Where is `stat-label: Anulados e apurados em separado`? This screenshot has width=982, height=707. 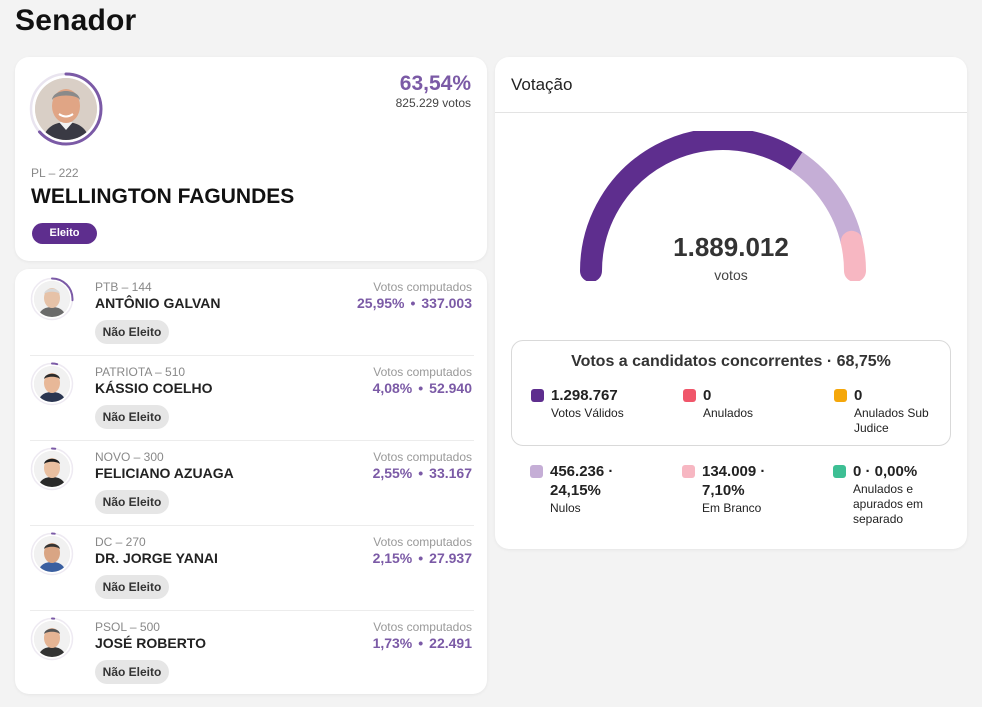 stat-label: Anulados e apurados em separado is located at coordinates (888, 504).